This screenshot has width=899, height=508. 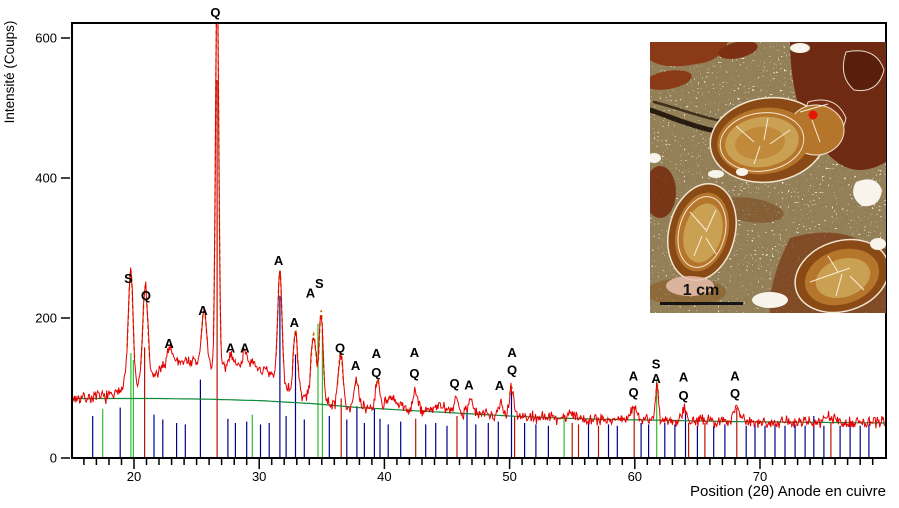 I want to click on y-tick-label: 0, so click(x=53, y=458).